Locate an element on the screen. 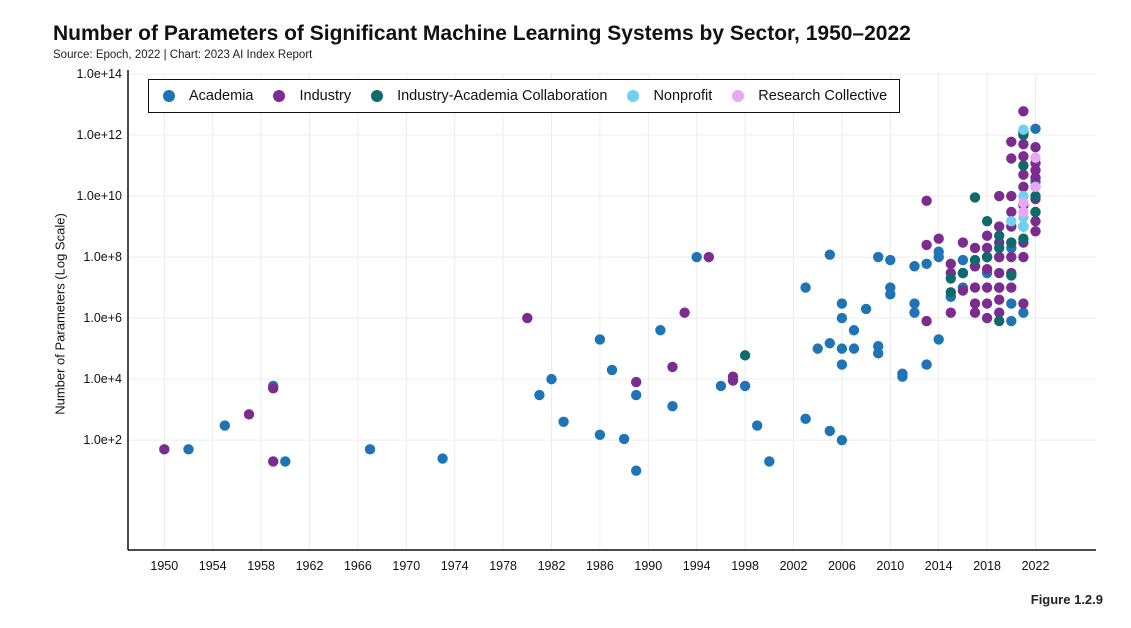 The width and height of the screenshot is (1131, 628). legend-item: Research Collective is located at coordinates (809, 96).